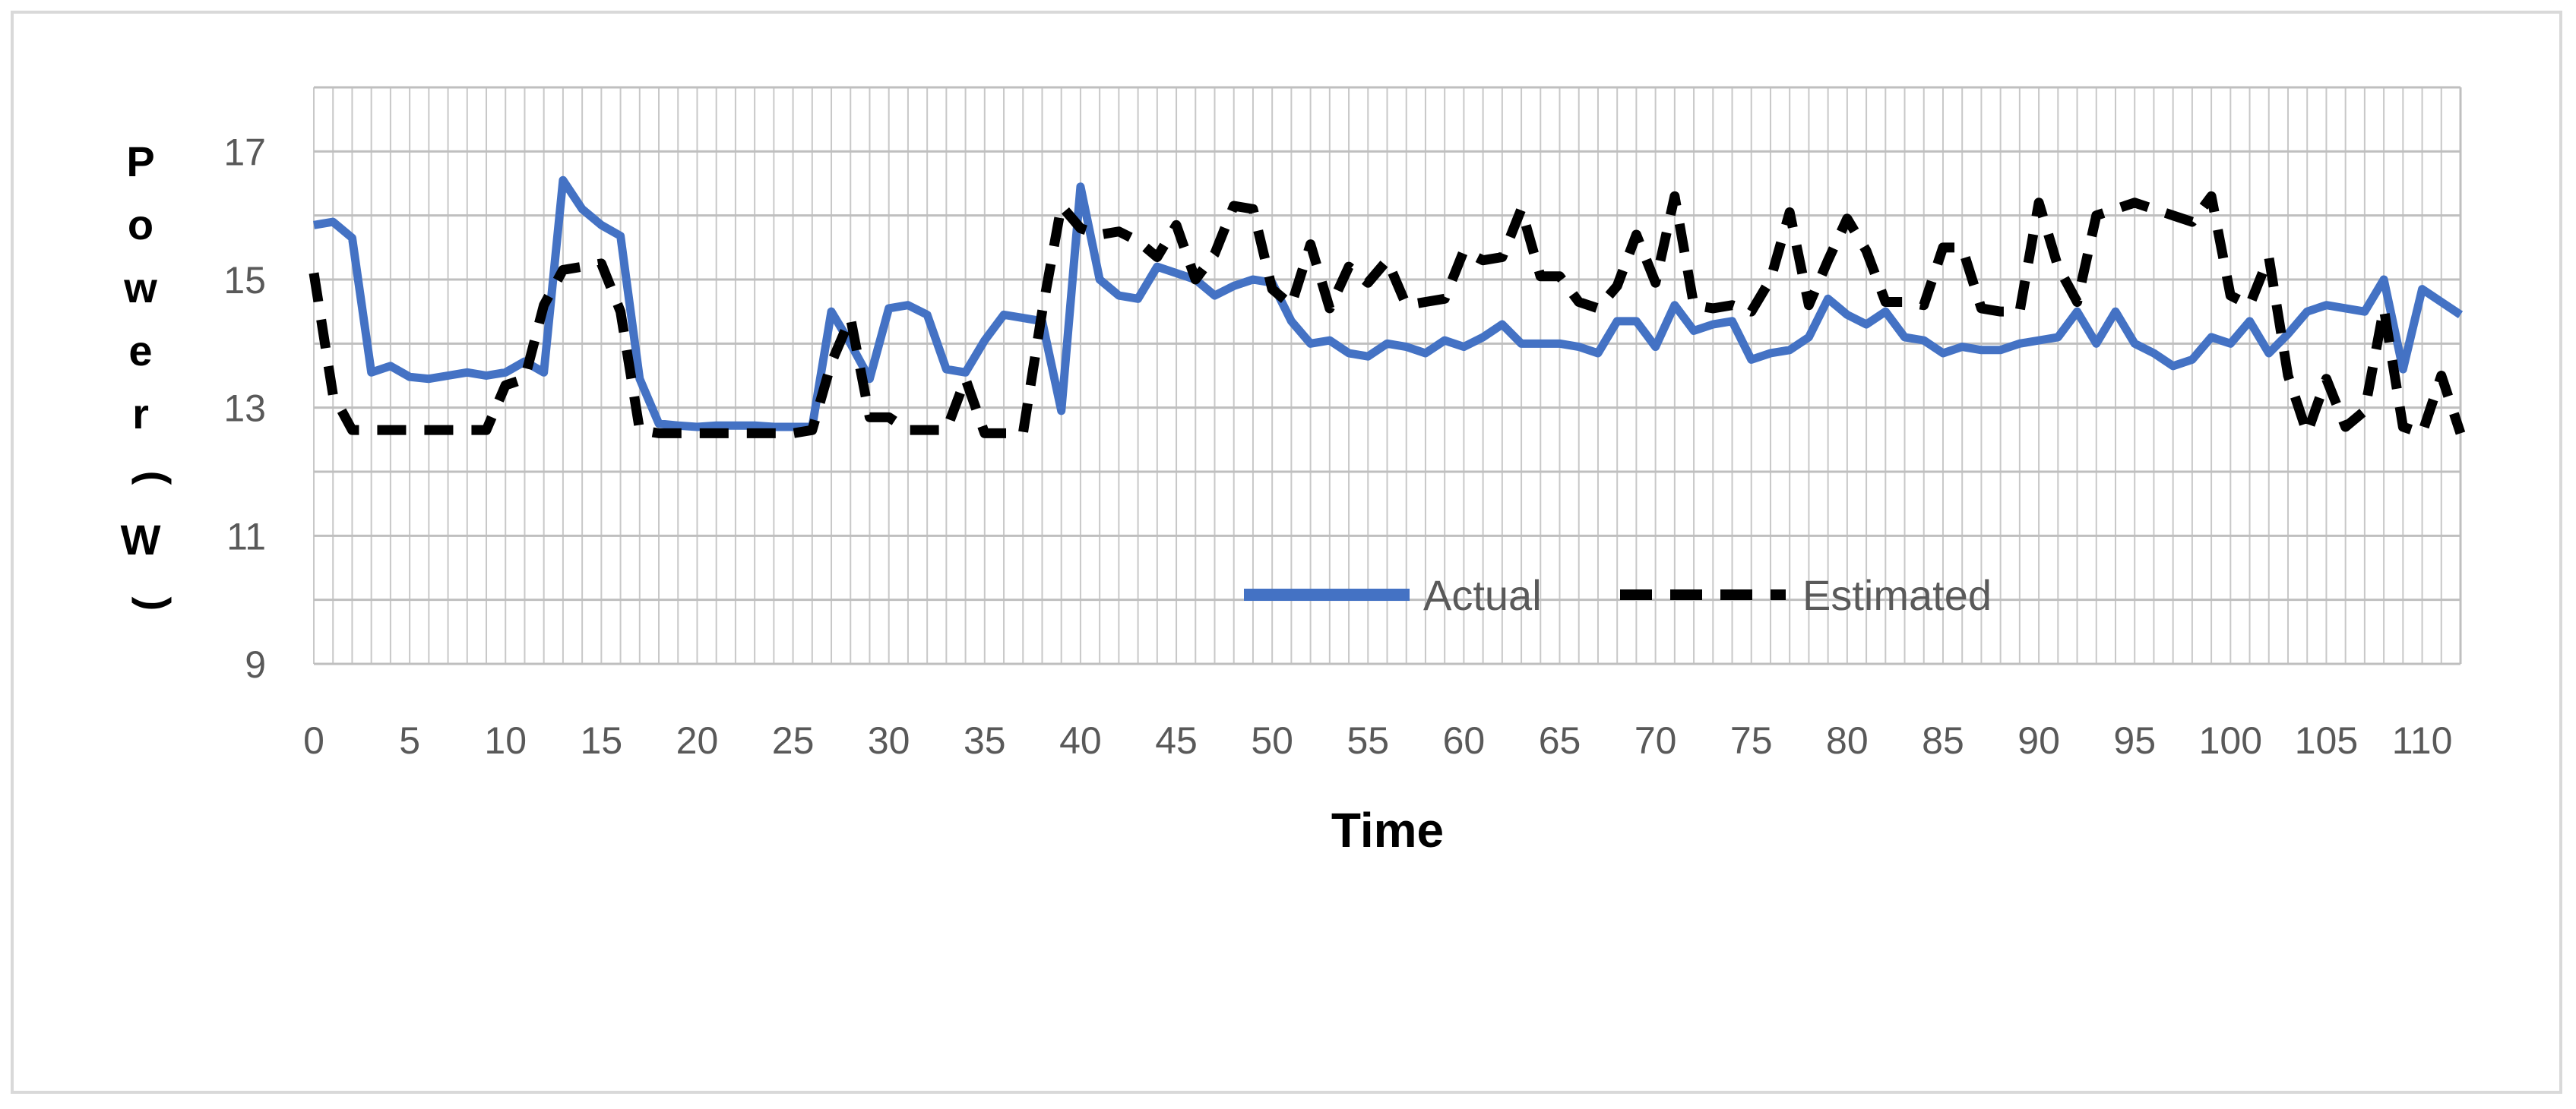 The height and width of the screenshot is (1109, 2576). What do you see at coordinates (1464, 740) in the screenshot?
I see `x-tick-label: 60` at bounding box center [1464, 740].